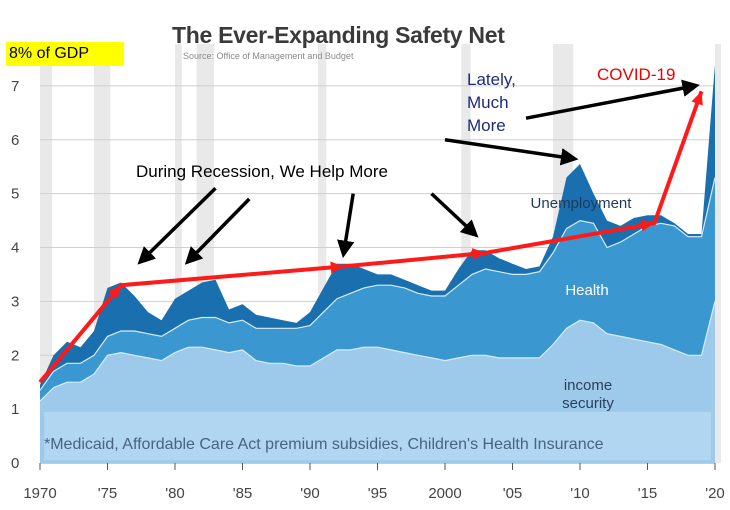 This screenshot has width=730, height=510. I want to click on x-tick-label: 2000, so click(444, 493).